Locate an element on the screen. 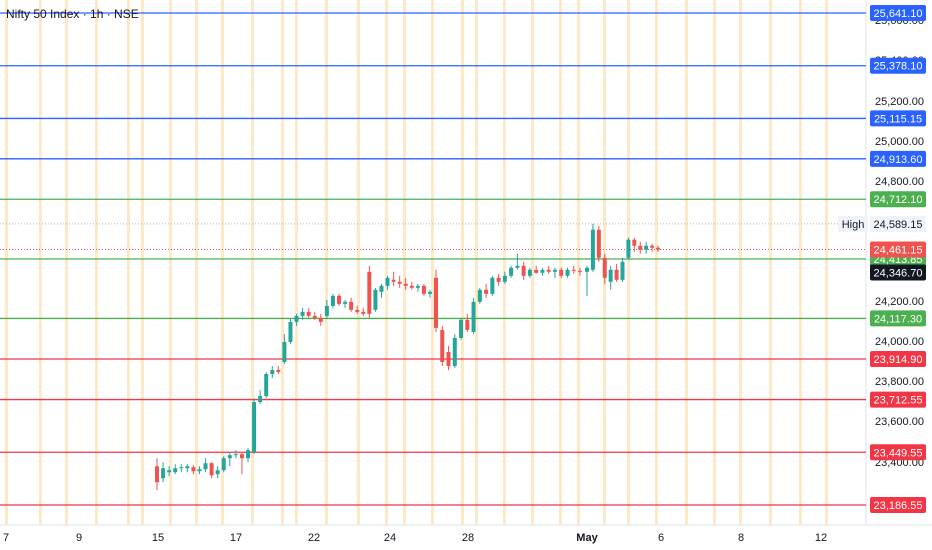  time-tick-label: 8 is located at coordinates (741, 538).